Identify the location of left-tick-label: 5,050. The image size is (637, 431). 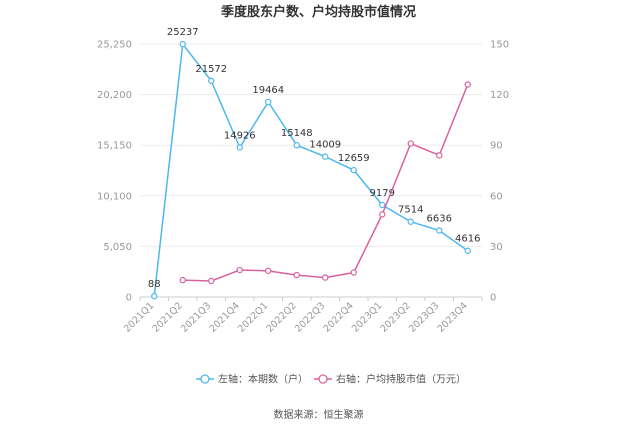
(117, 247).